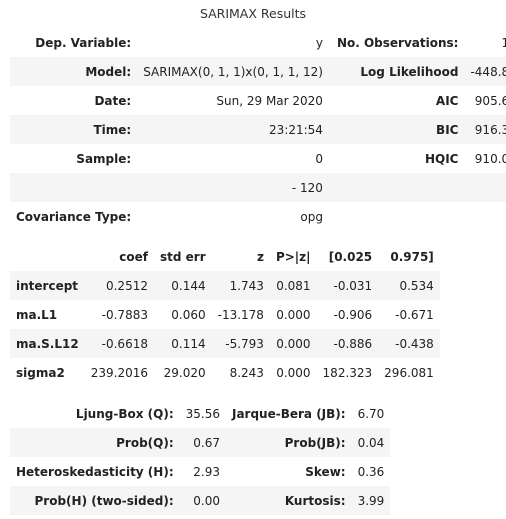 This screenshot has height=519, width=506. What do you see at coordinates (414, 314) in the screenshot?
I see `coef-cell: -0.671` at bounding box center [414, 314].